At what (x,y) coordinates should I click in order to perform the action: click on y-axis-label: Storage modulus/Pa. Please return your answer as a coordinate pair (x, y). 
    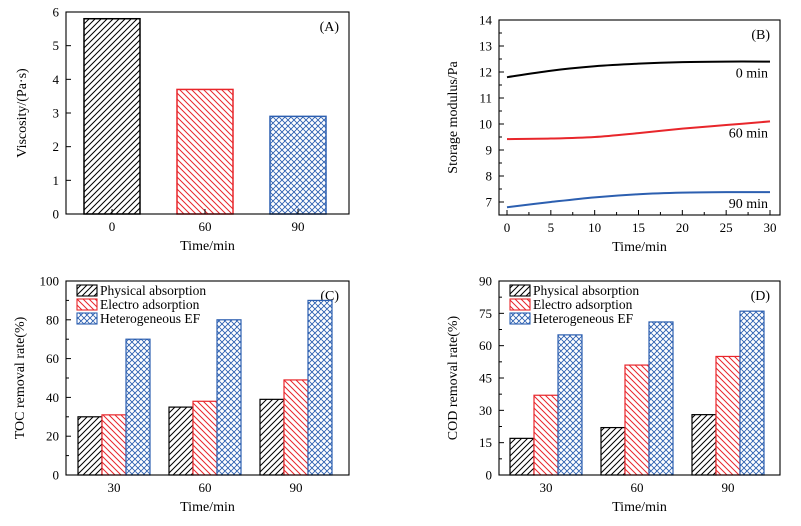
    Looking at the image, I should click on (453, 117).